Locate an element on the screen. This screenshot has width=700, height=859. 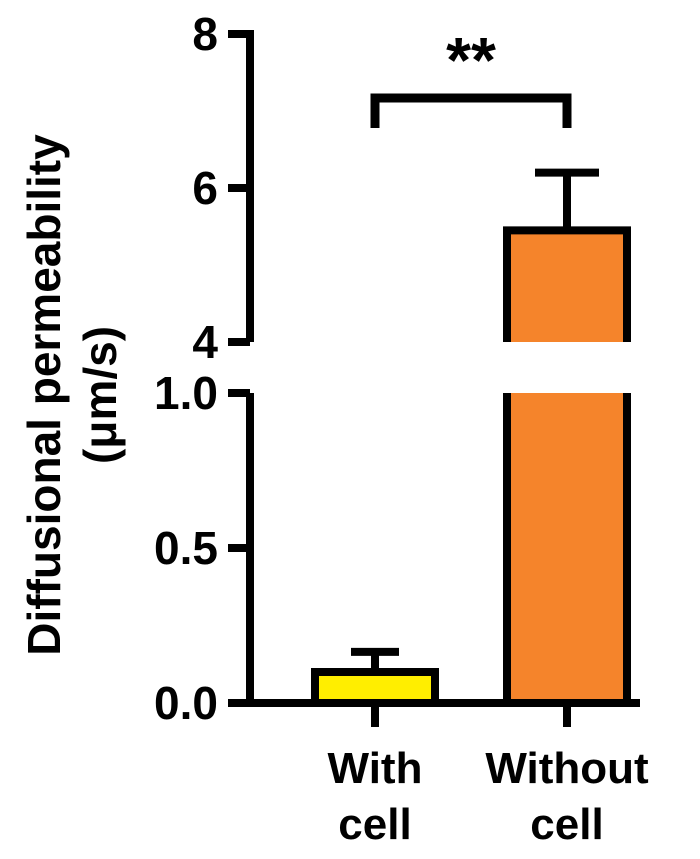
category-label: With cell is located at coordinates (375, 796).